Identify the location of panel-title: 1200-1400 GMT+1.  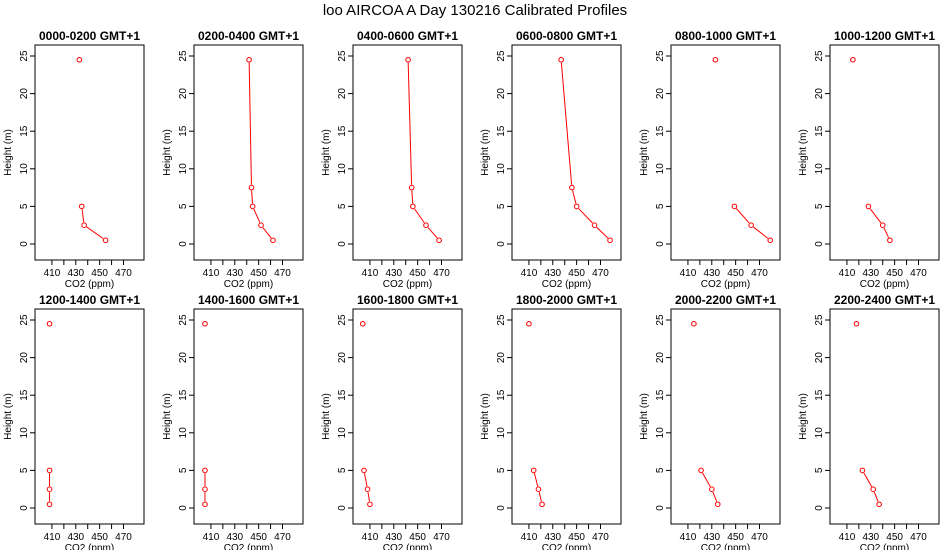
(89, 300).